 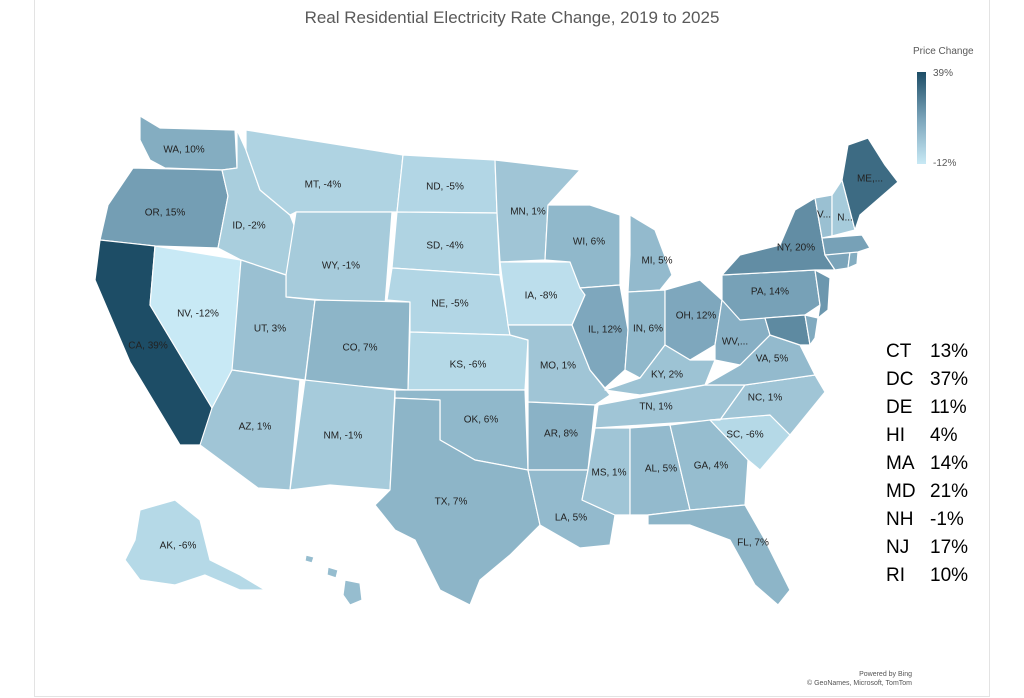 What do you see at coordinates (661, 469) in the screenshot?
I see `state-label-AL: AL, 5%` at bounding box center [661, 469].